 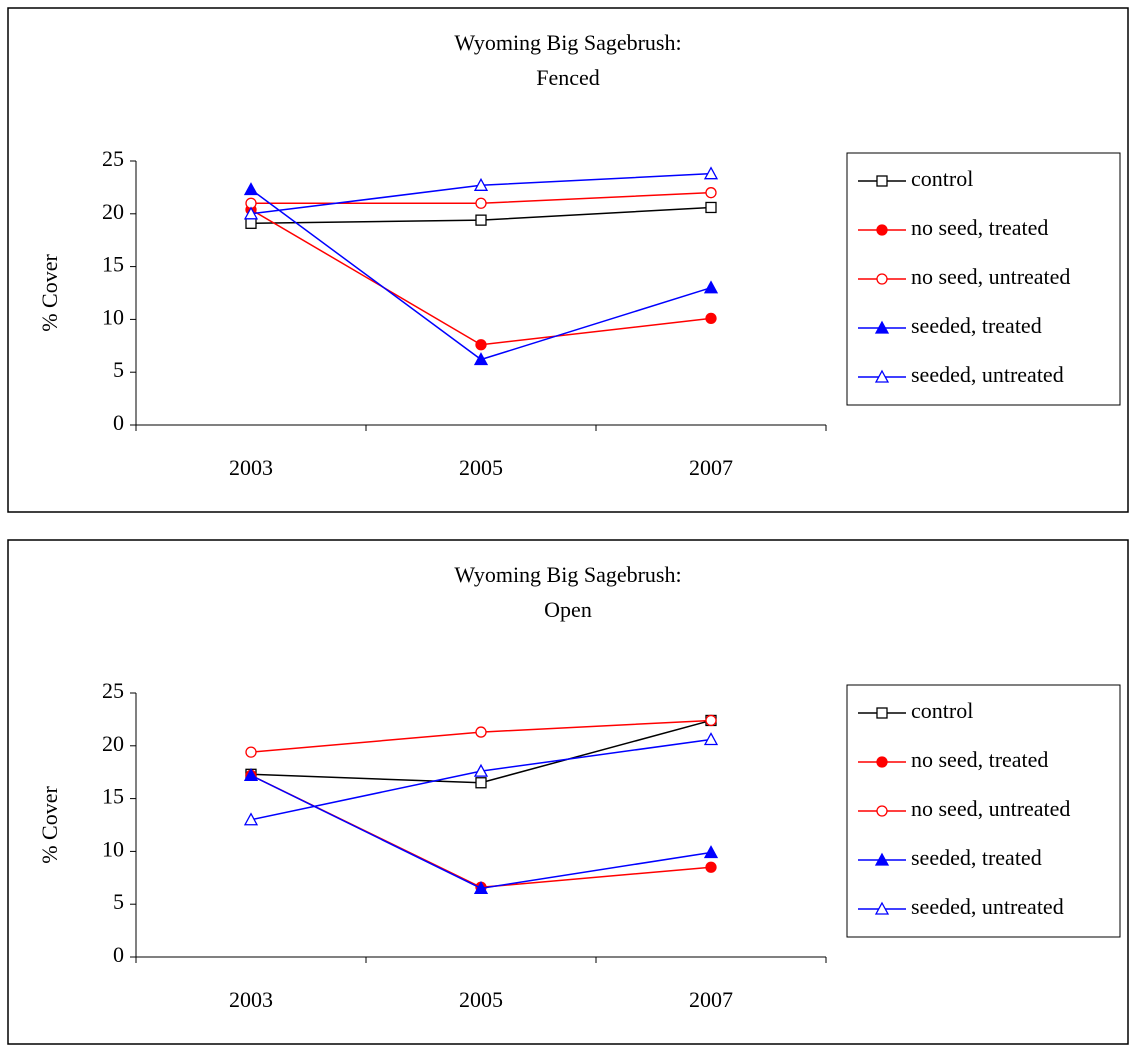 What do you see at coordinates (568, 609) in the screenshot?
I see `chart-title: Open` at bounding box center [568, 609].